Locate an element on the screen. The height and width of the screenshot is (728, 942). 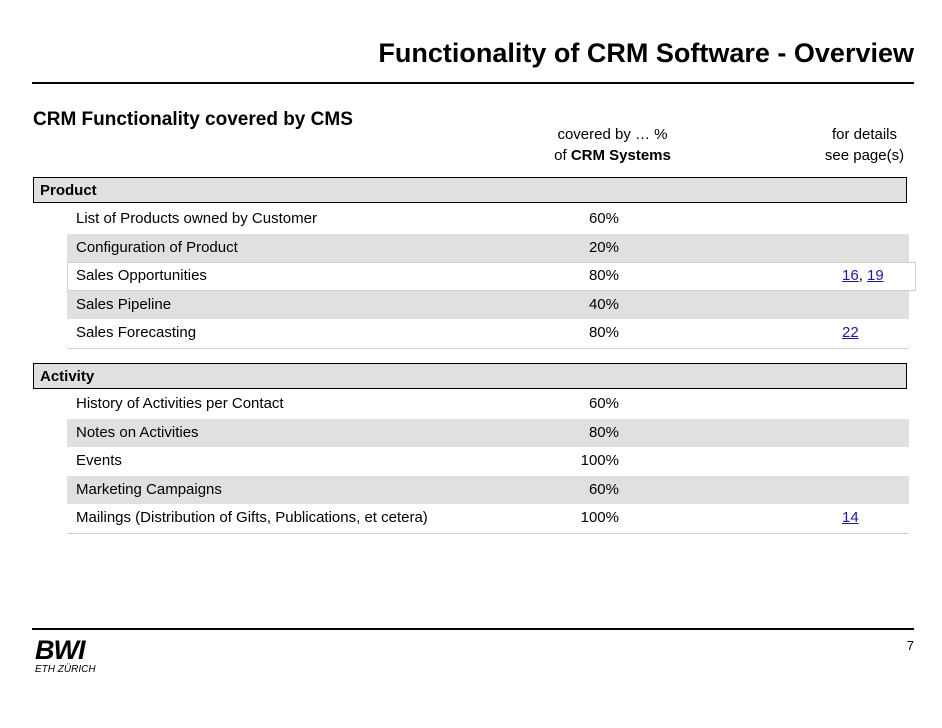
percent-column-header: covered by … % of CRM Systems is located at coordinates (612, 145).